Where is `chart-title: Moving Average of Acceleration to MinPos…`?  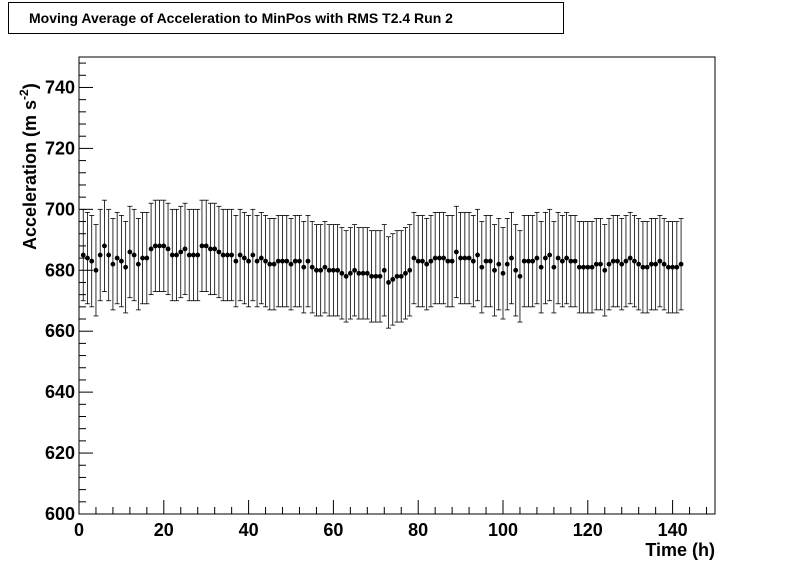
chart-title: Moving Average of Acceleration to MinPos… is located at coordinates (286, 18).